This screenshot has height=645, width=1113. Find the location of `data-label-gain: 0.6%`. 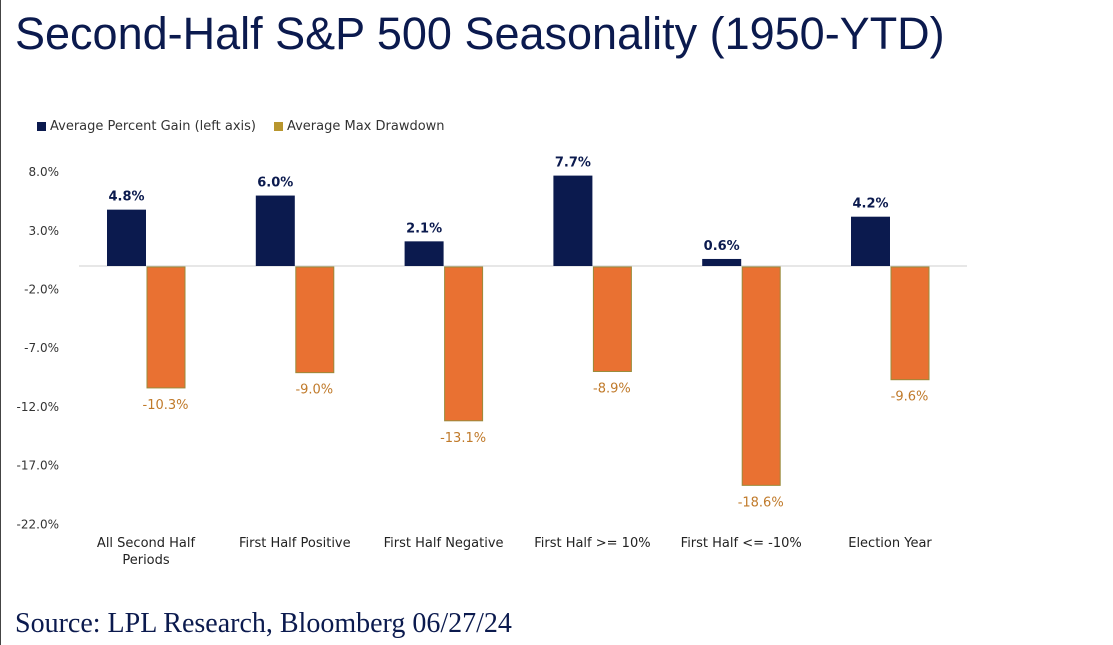

data-label-gain: 0.6% is located at coordinates (722, 246).